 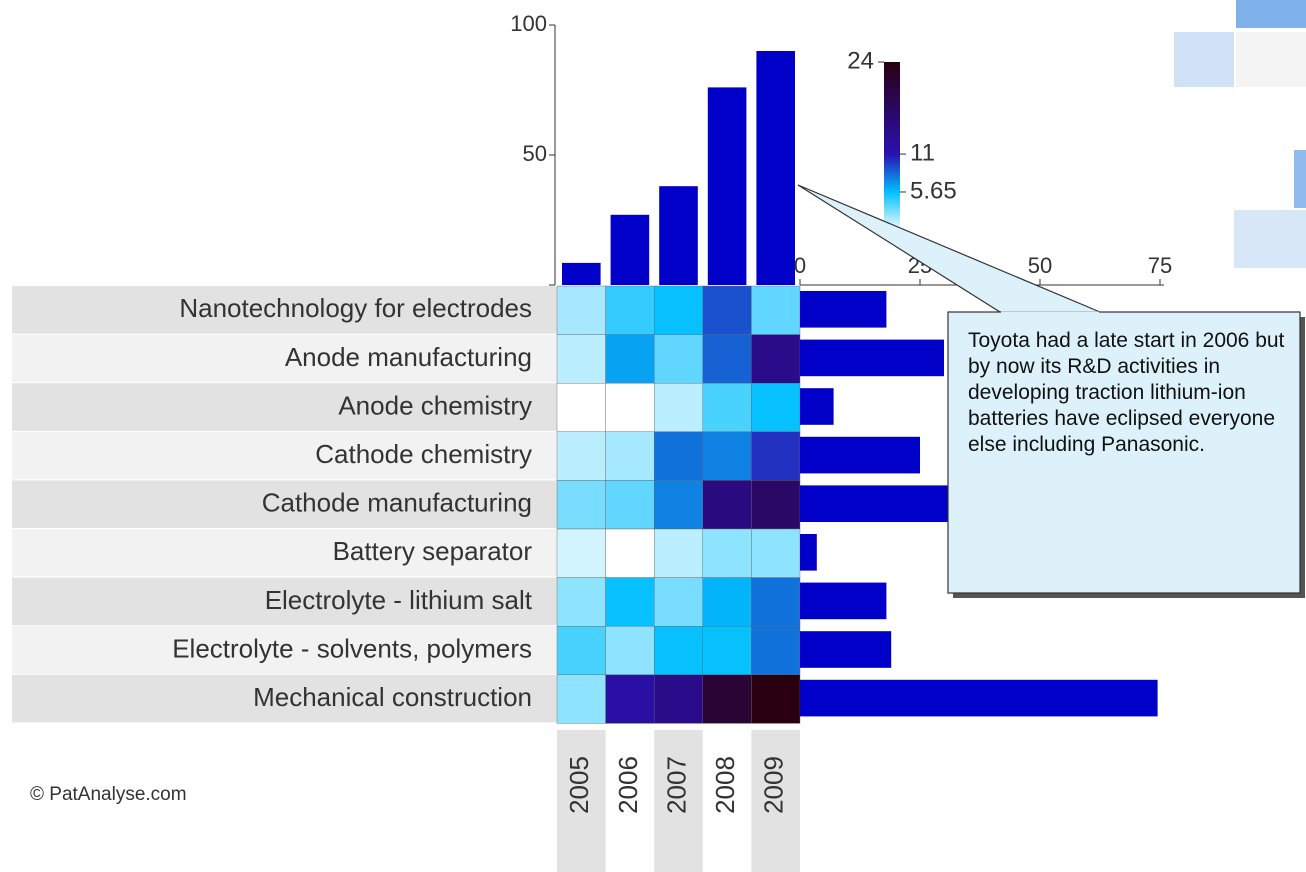 What do you see at coordinates (1240, 134) in the screenshot?
I see `decoration` at bounding box center [1240, 134].